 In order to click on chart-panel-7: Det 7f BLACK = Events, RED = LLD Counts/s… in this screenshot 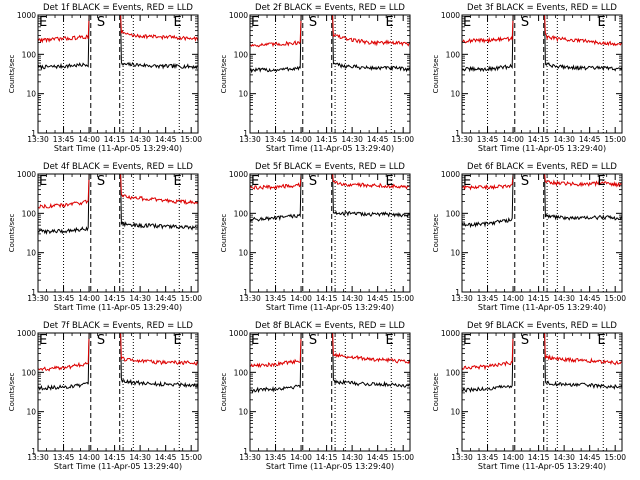, I will do `click(105, 396)`.